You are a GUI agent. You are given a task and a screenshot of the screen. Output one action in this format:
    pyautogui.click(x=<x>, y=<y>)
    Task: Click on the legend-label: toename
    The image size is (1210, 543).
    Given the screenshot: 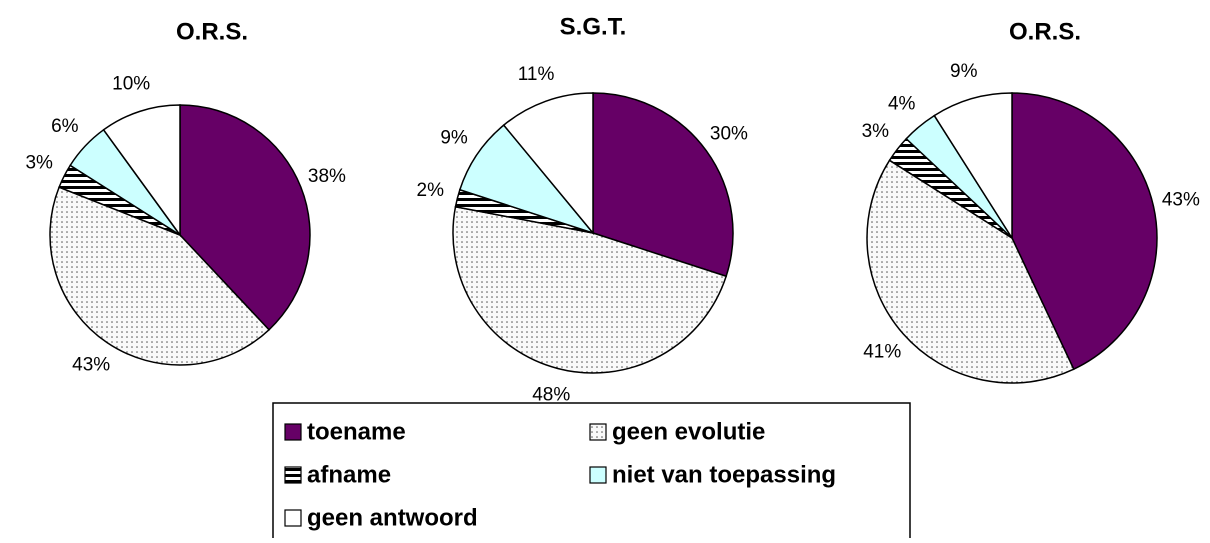 What is the action you would take?
    pyautogui.click(x=356, y=431)
    